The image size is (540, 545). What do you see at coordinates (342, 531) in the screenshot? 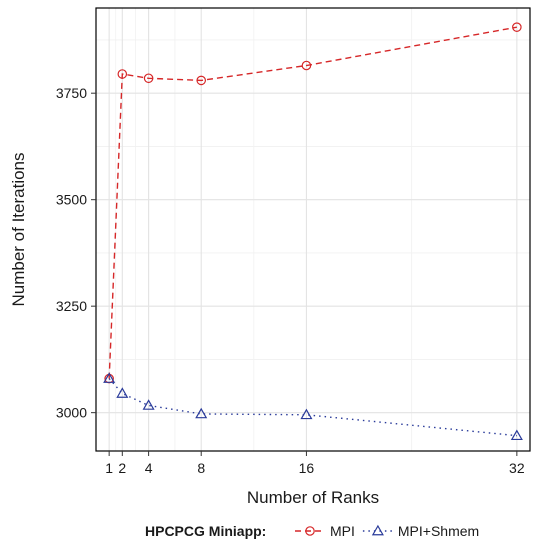
I see `legend-label: MPI` at bounding box center [342, 531].